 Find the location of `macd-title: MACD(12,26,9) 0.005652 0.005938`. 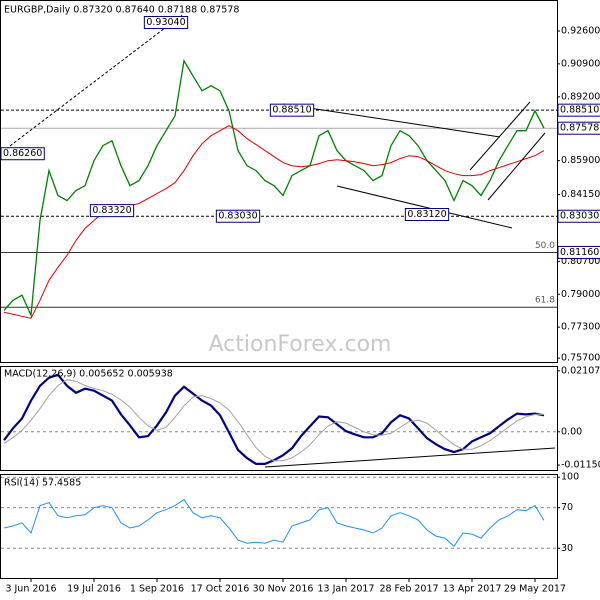

macd-title: MACD(12,26,9) 0.005652 0.005938 is located at coordinates (88, 374).